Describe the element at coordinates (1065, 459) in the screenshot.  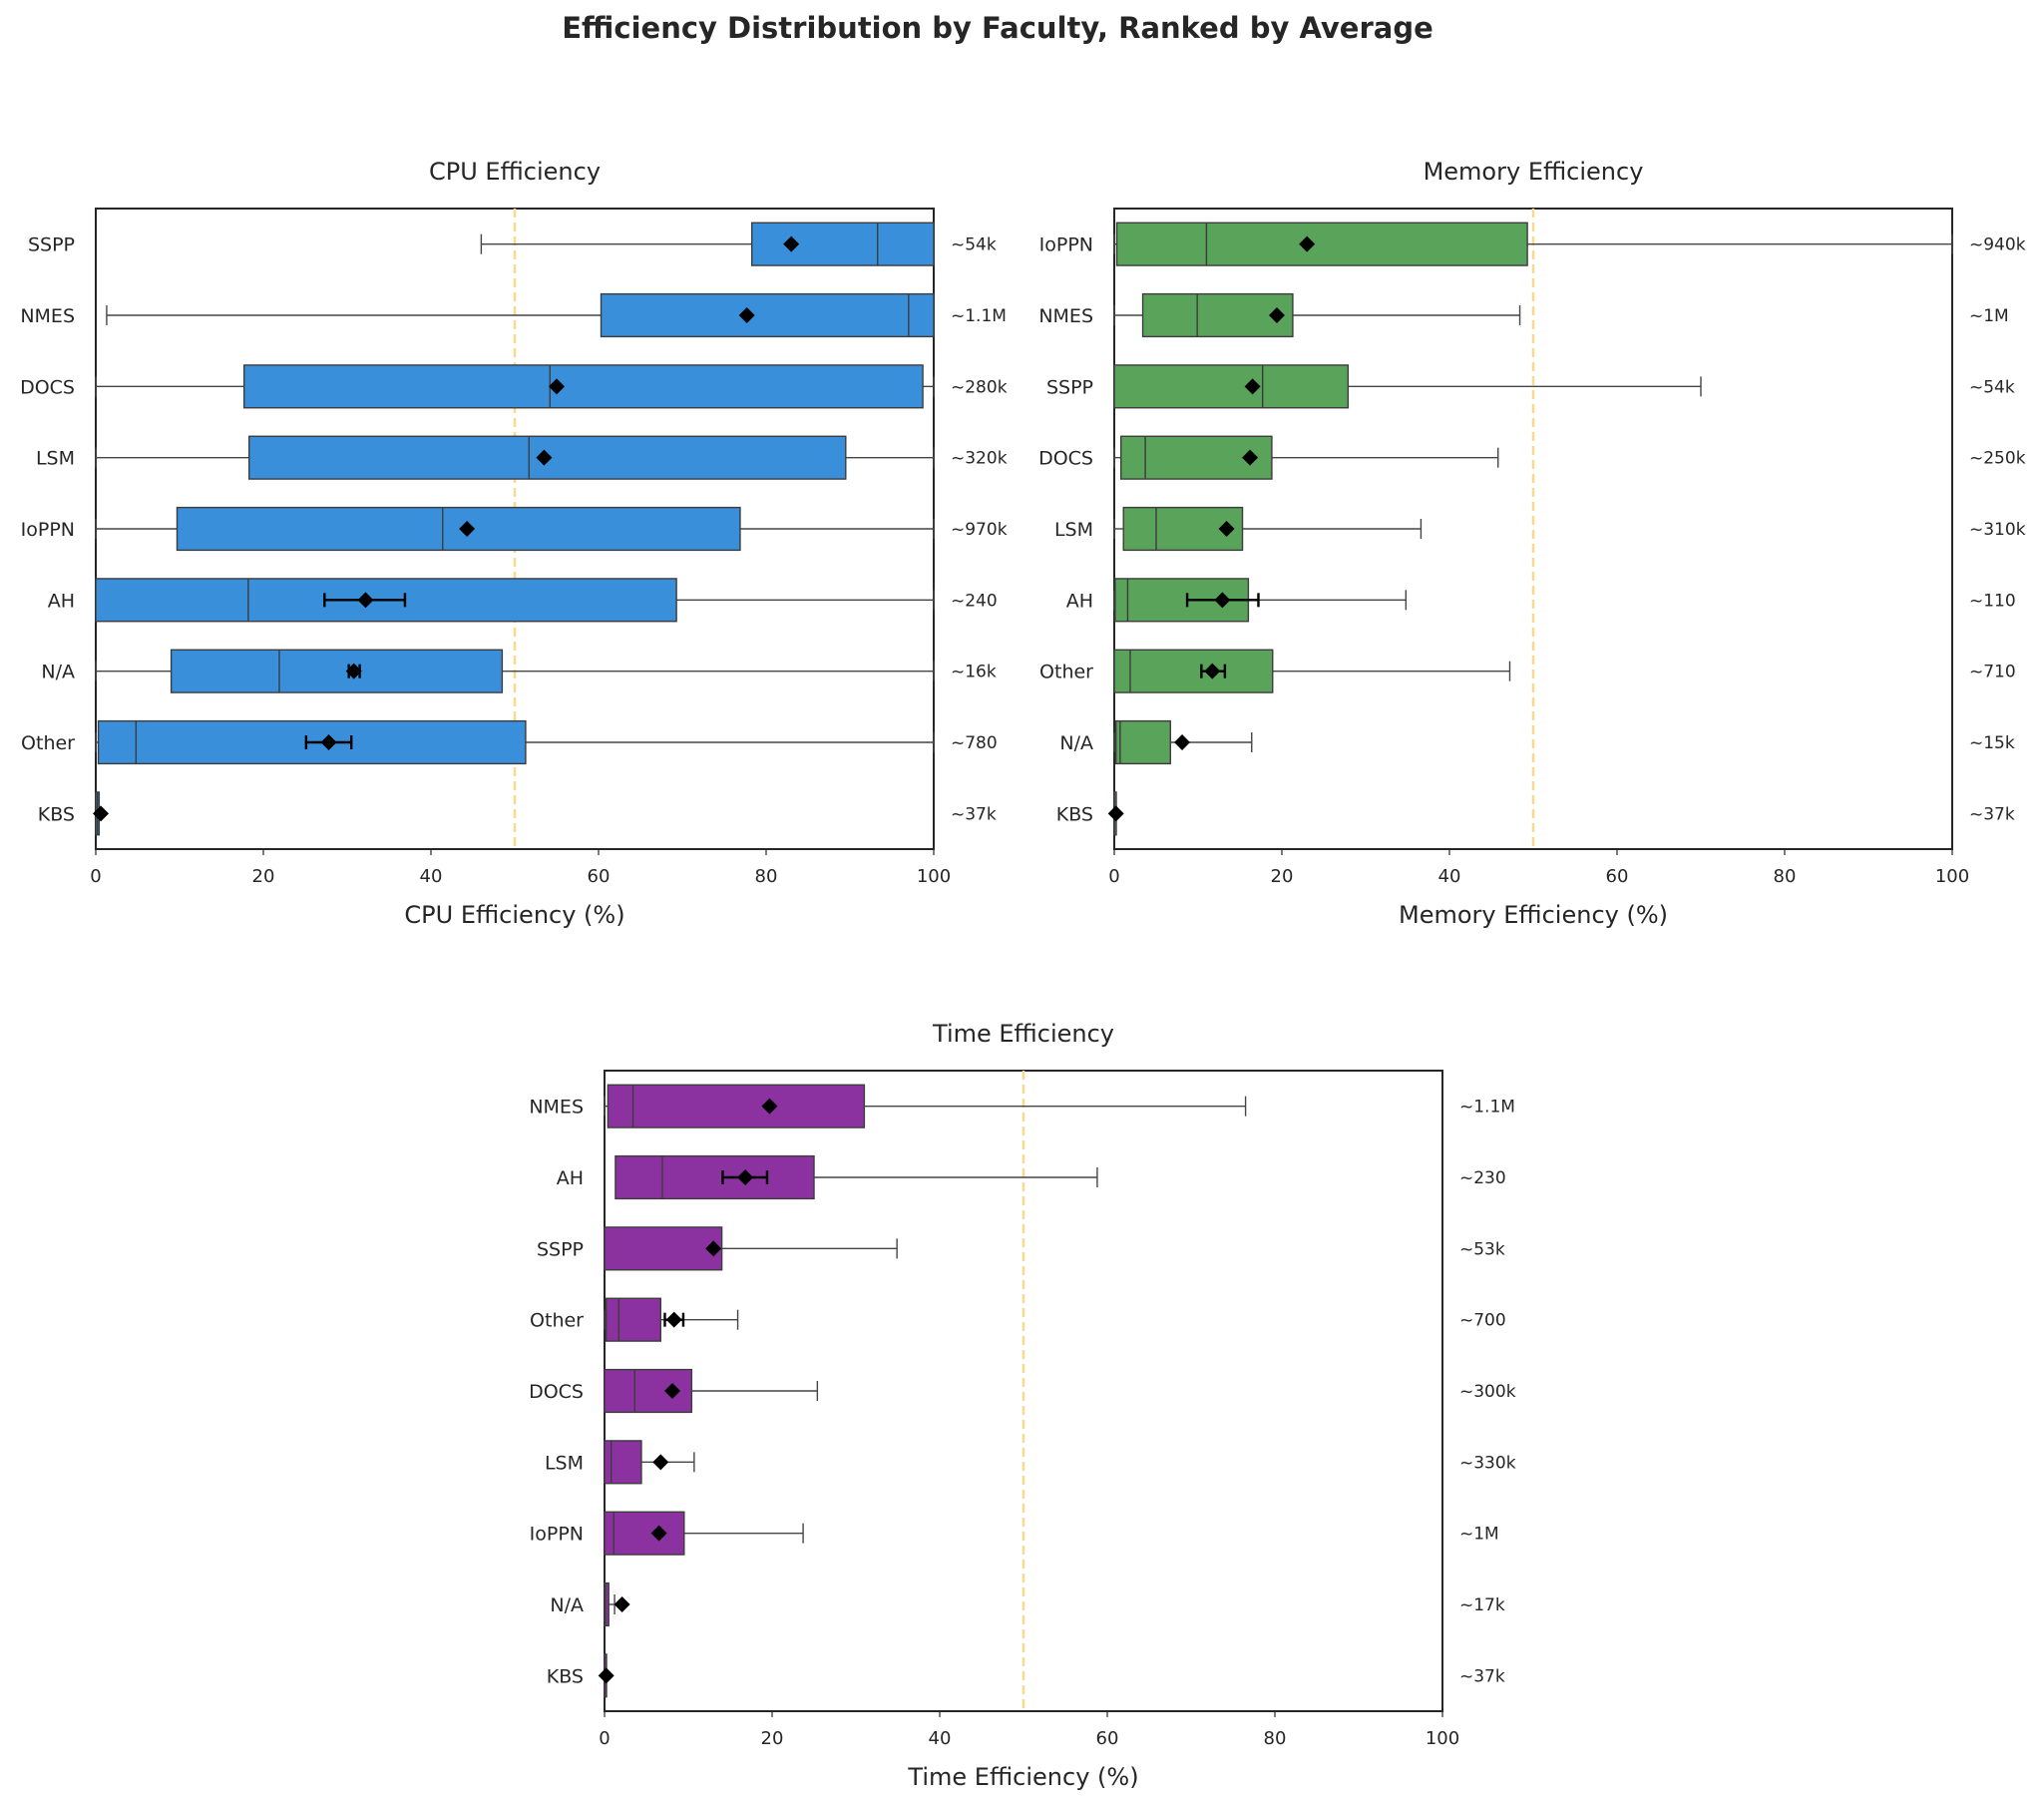
I see `memory-category-label: DOCS` at that location.